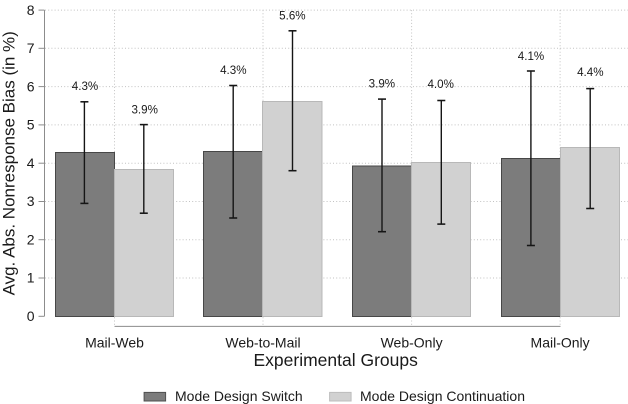  What do you see at coordinates (336, 360) in the screenshot?
I see `svg-text: Experimental Groups` at bounding box center [336, 360].